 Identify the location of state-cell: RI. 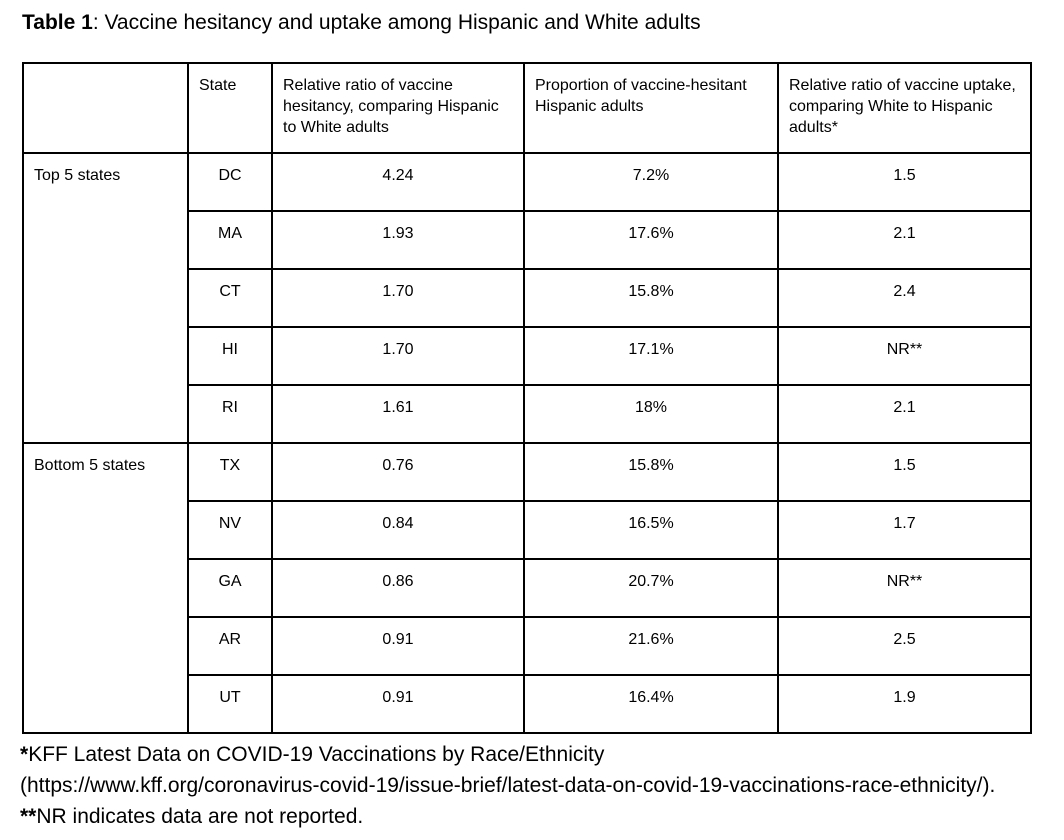
(230, 414).